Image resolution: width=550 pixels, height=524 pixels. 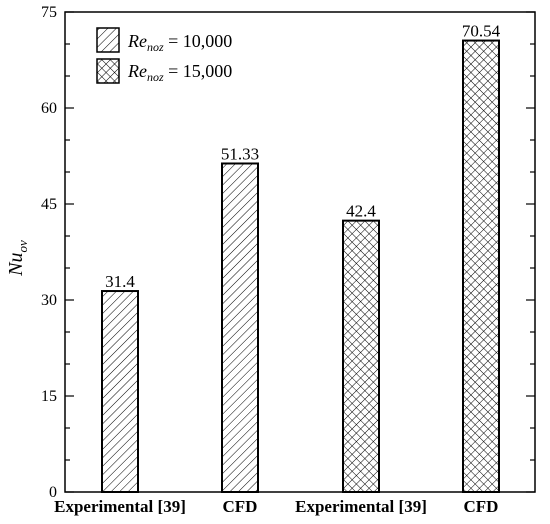 What do you see at coordinates (49, 12) in the screenshot?
I see `y-tick-label-75: 75` at bounding box center [49, 12].